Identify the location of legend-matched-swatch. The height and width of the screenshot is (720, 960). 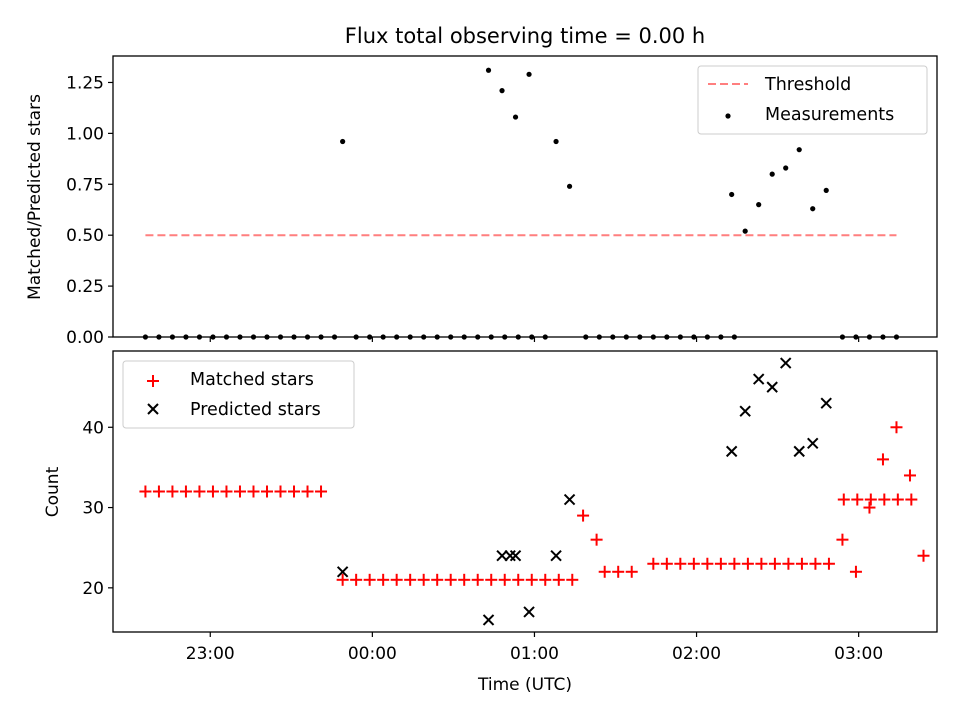
(153, 381).